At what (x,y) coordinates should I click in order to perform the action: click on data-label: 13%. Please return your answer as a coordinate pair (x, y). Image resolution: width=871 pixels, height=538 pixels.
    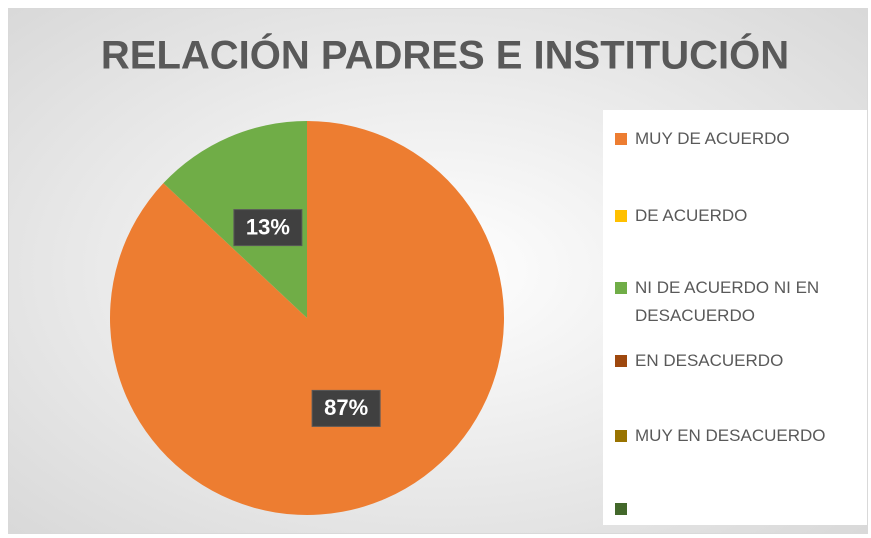
    Looking at the image, I should click on (268, 226).